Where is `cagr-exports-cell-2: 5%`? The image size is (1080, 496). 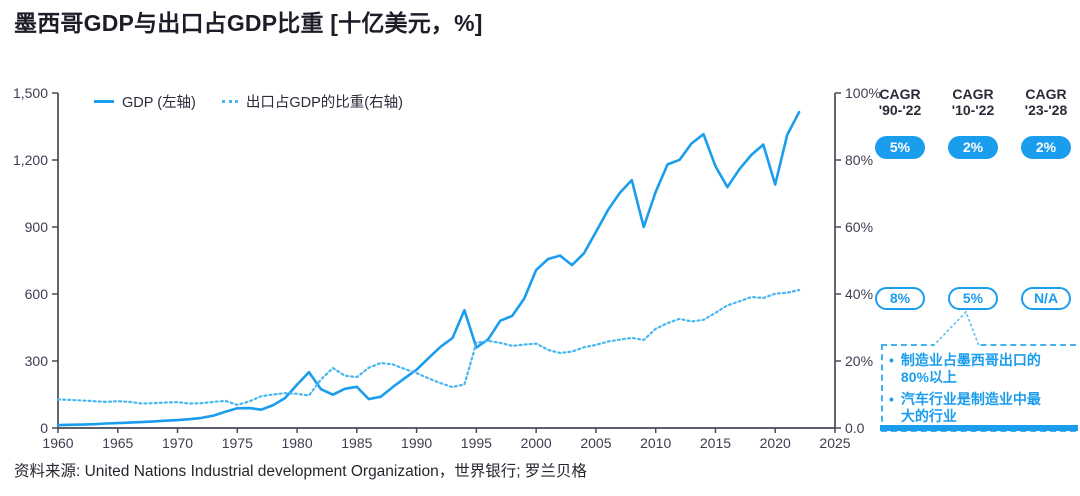
cagr-exports-cell-2: 5% is located at coordinates (973, 298).